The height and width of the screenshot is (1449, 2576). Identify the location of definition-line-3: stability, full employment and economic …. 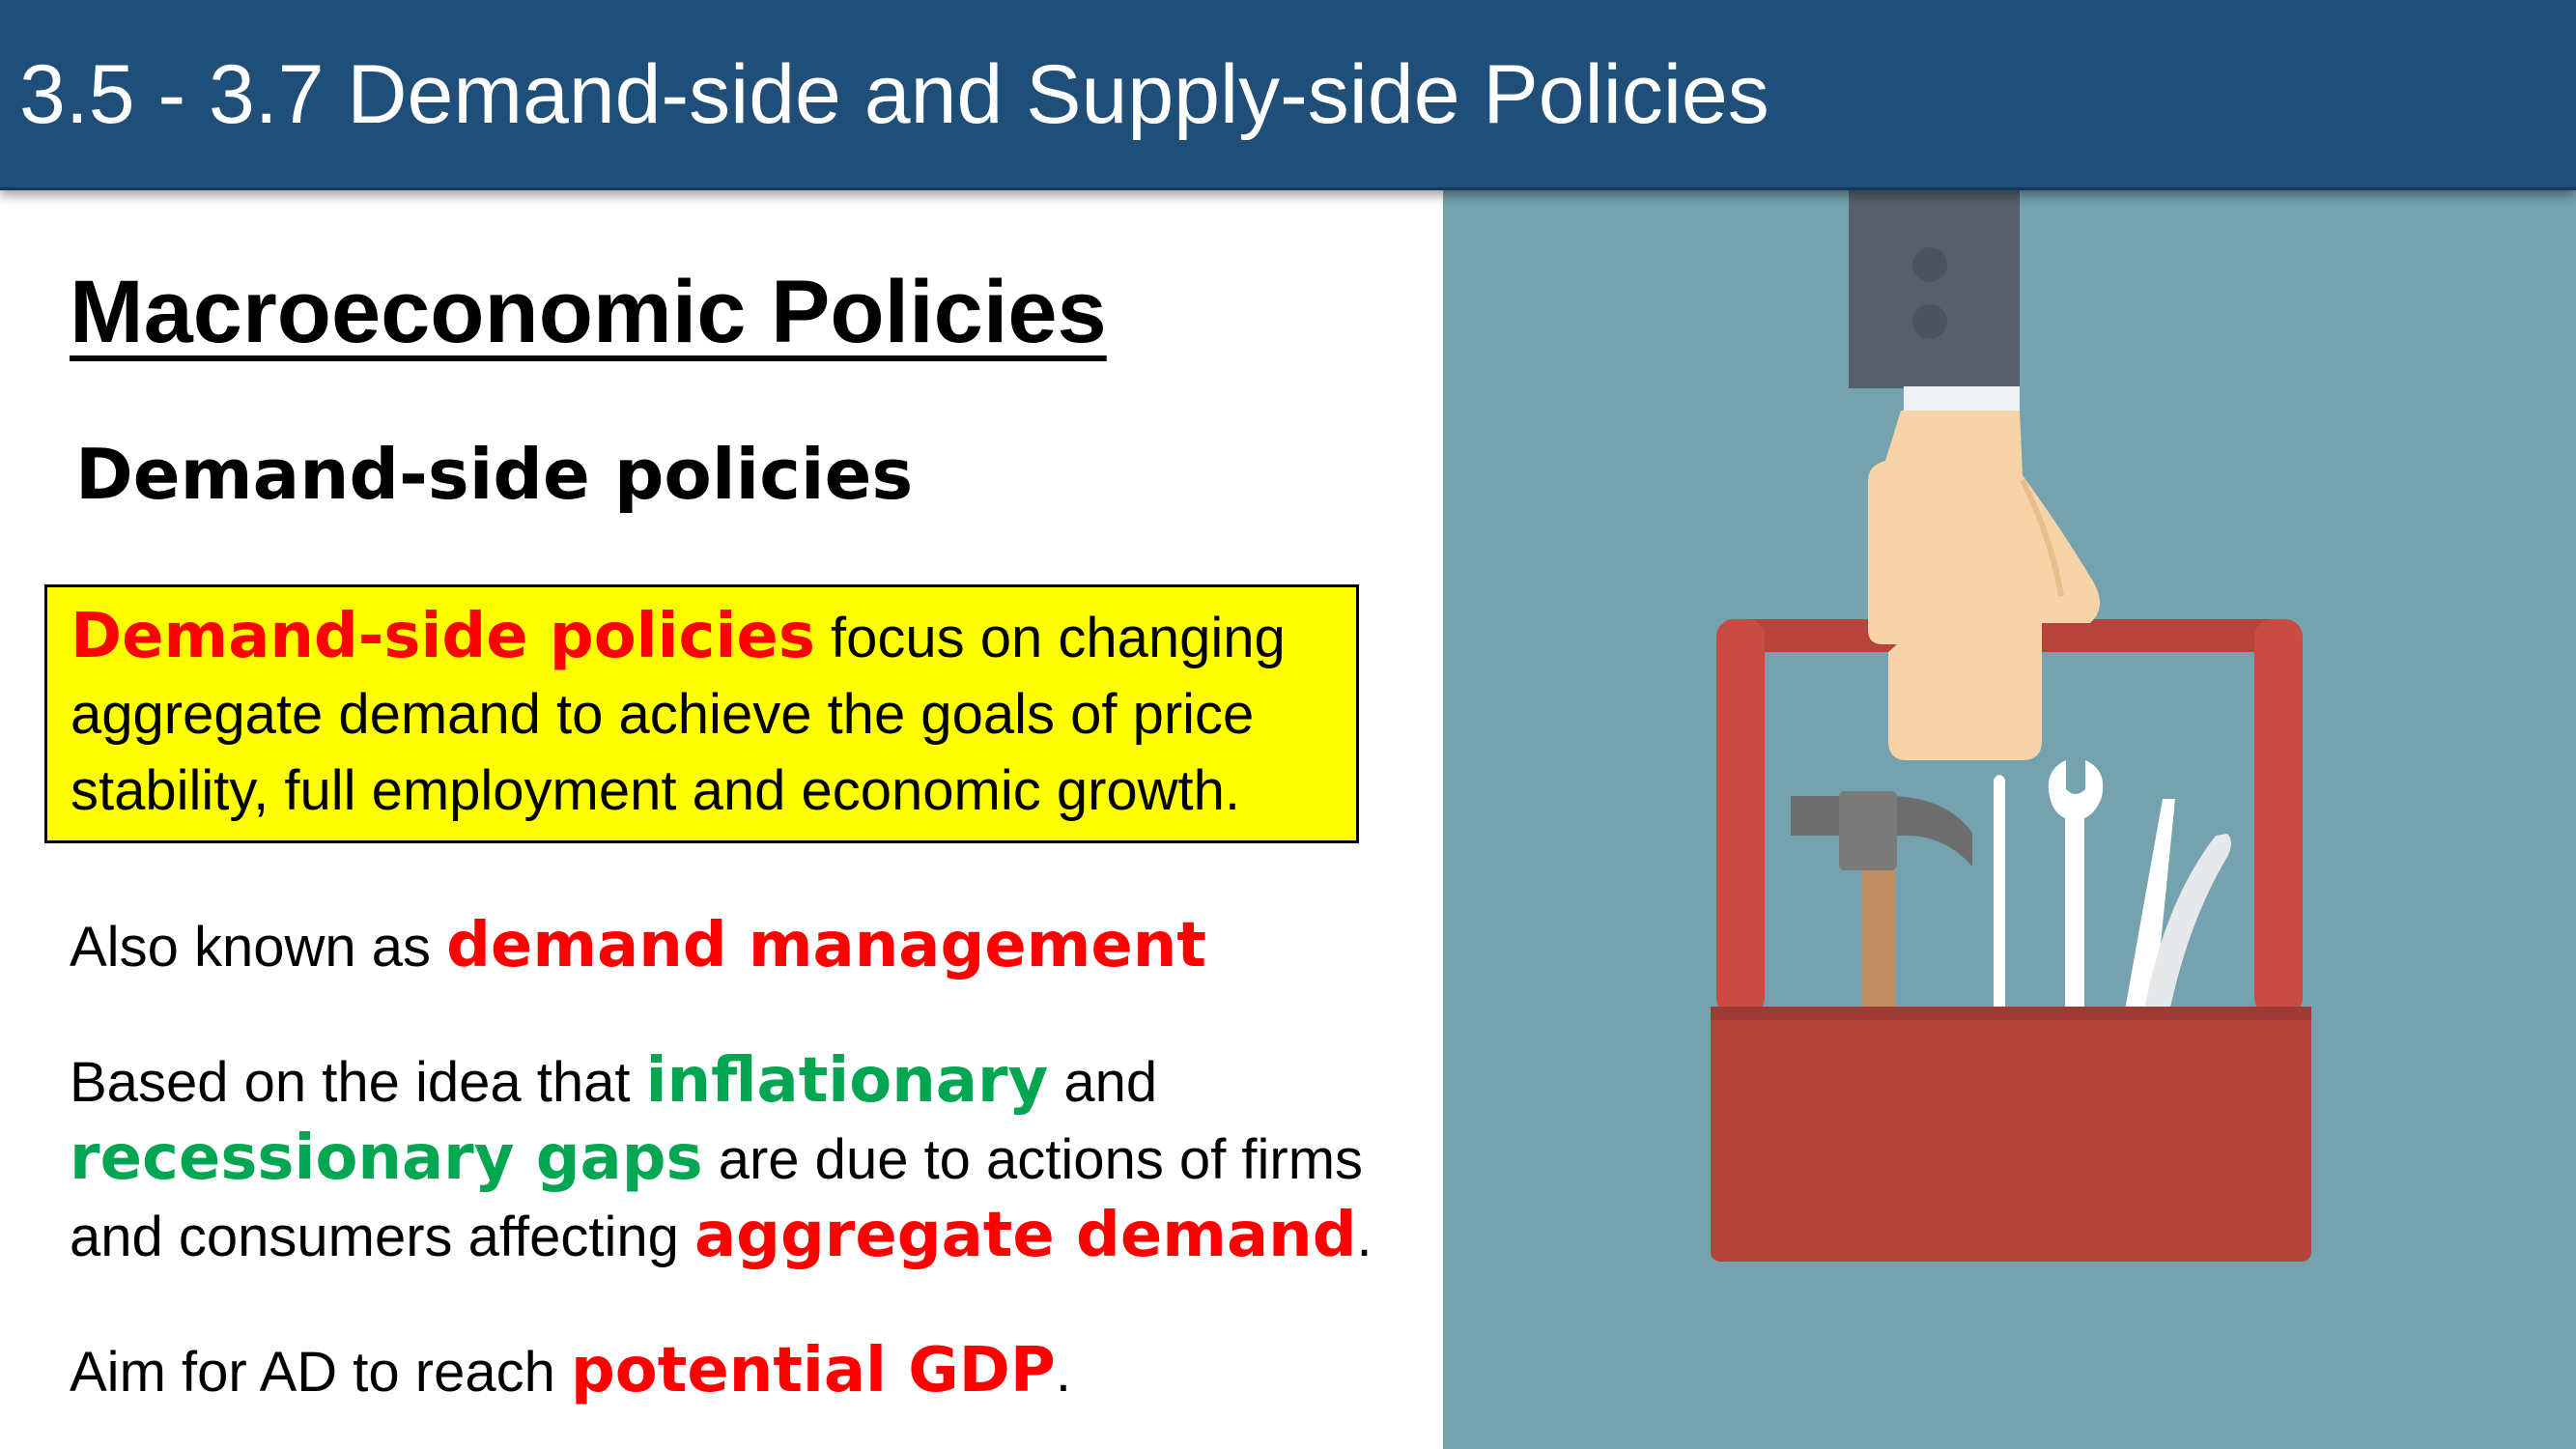
(656, 790).